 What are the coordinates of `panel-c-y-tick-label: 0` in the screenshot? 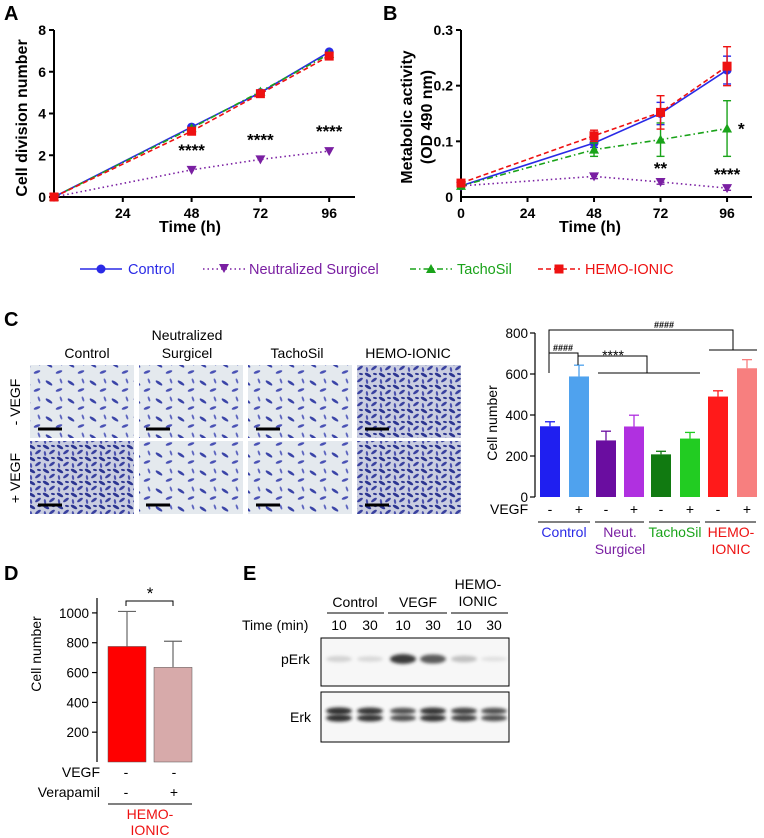 It's located at (524, 497).